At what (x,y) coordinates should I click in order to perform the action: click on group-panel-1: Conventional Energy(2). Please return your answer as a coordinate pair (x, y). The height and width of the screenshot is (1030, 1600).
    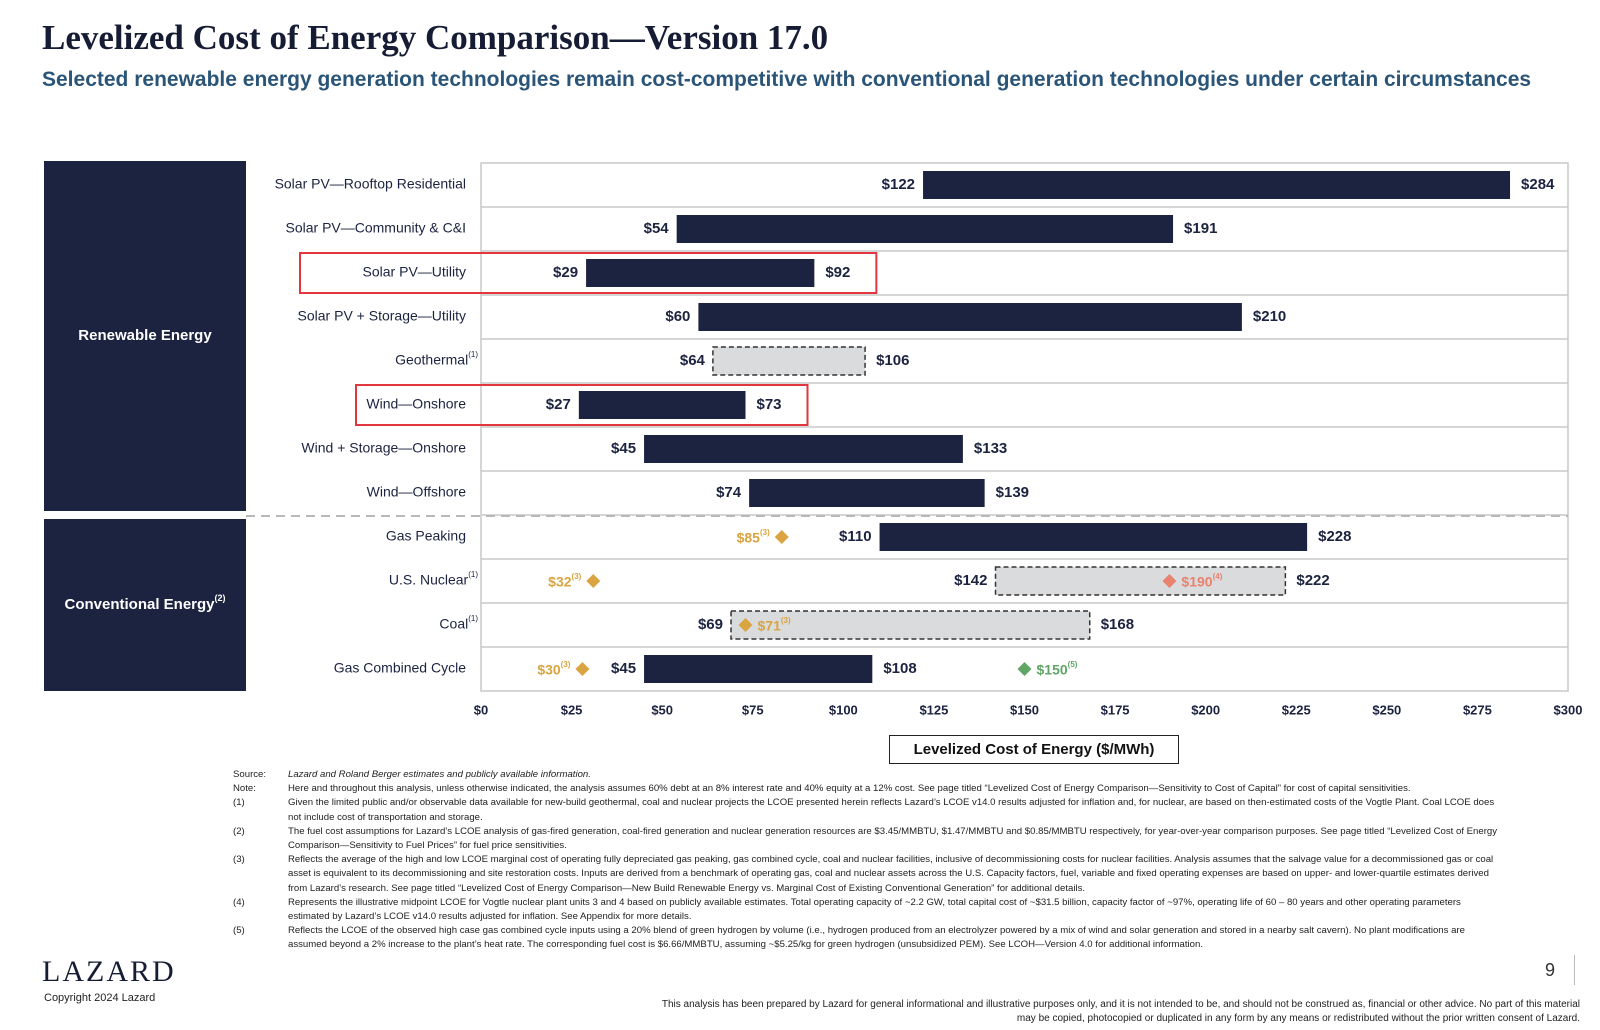
    Looking at the image, I should click on (145, 605).